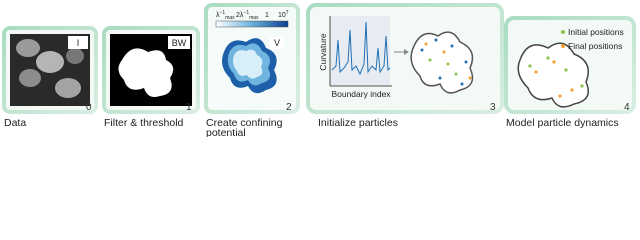 This screenshot has width=640, height=240. What do you see at coordinates (596, 32) in the screenshot?
I see `legend-label: Initial positions` at bounding box center [596, 32].